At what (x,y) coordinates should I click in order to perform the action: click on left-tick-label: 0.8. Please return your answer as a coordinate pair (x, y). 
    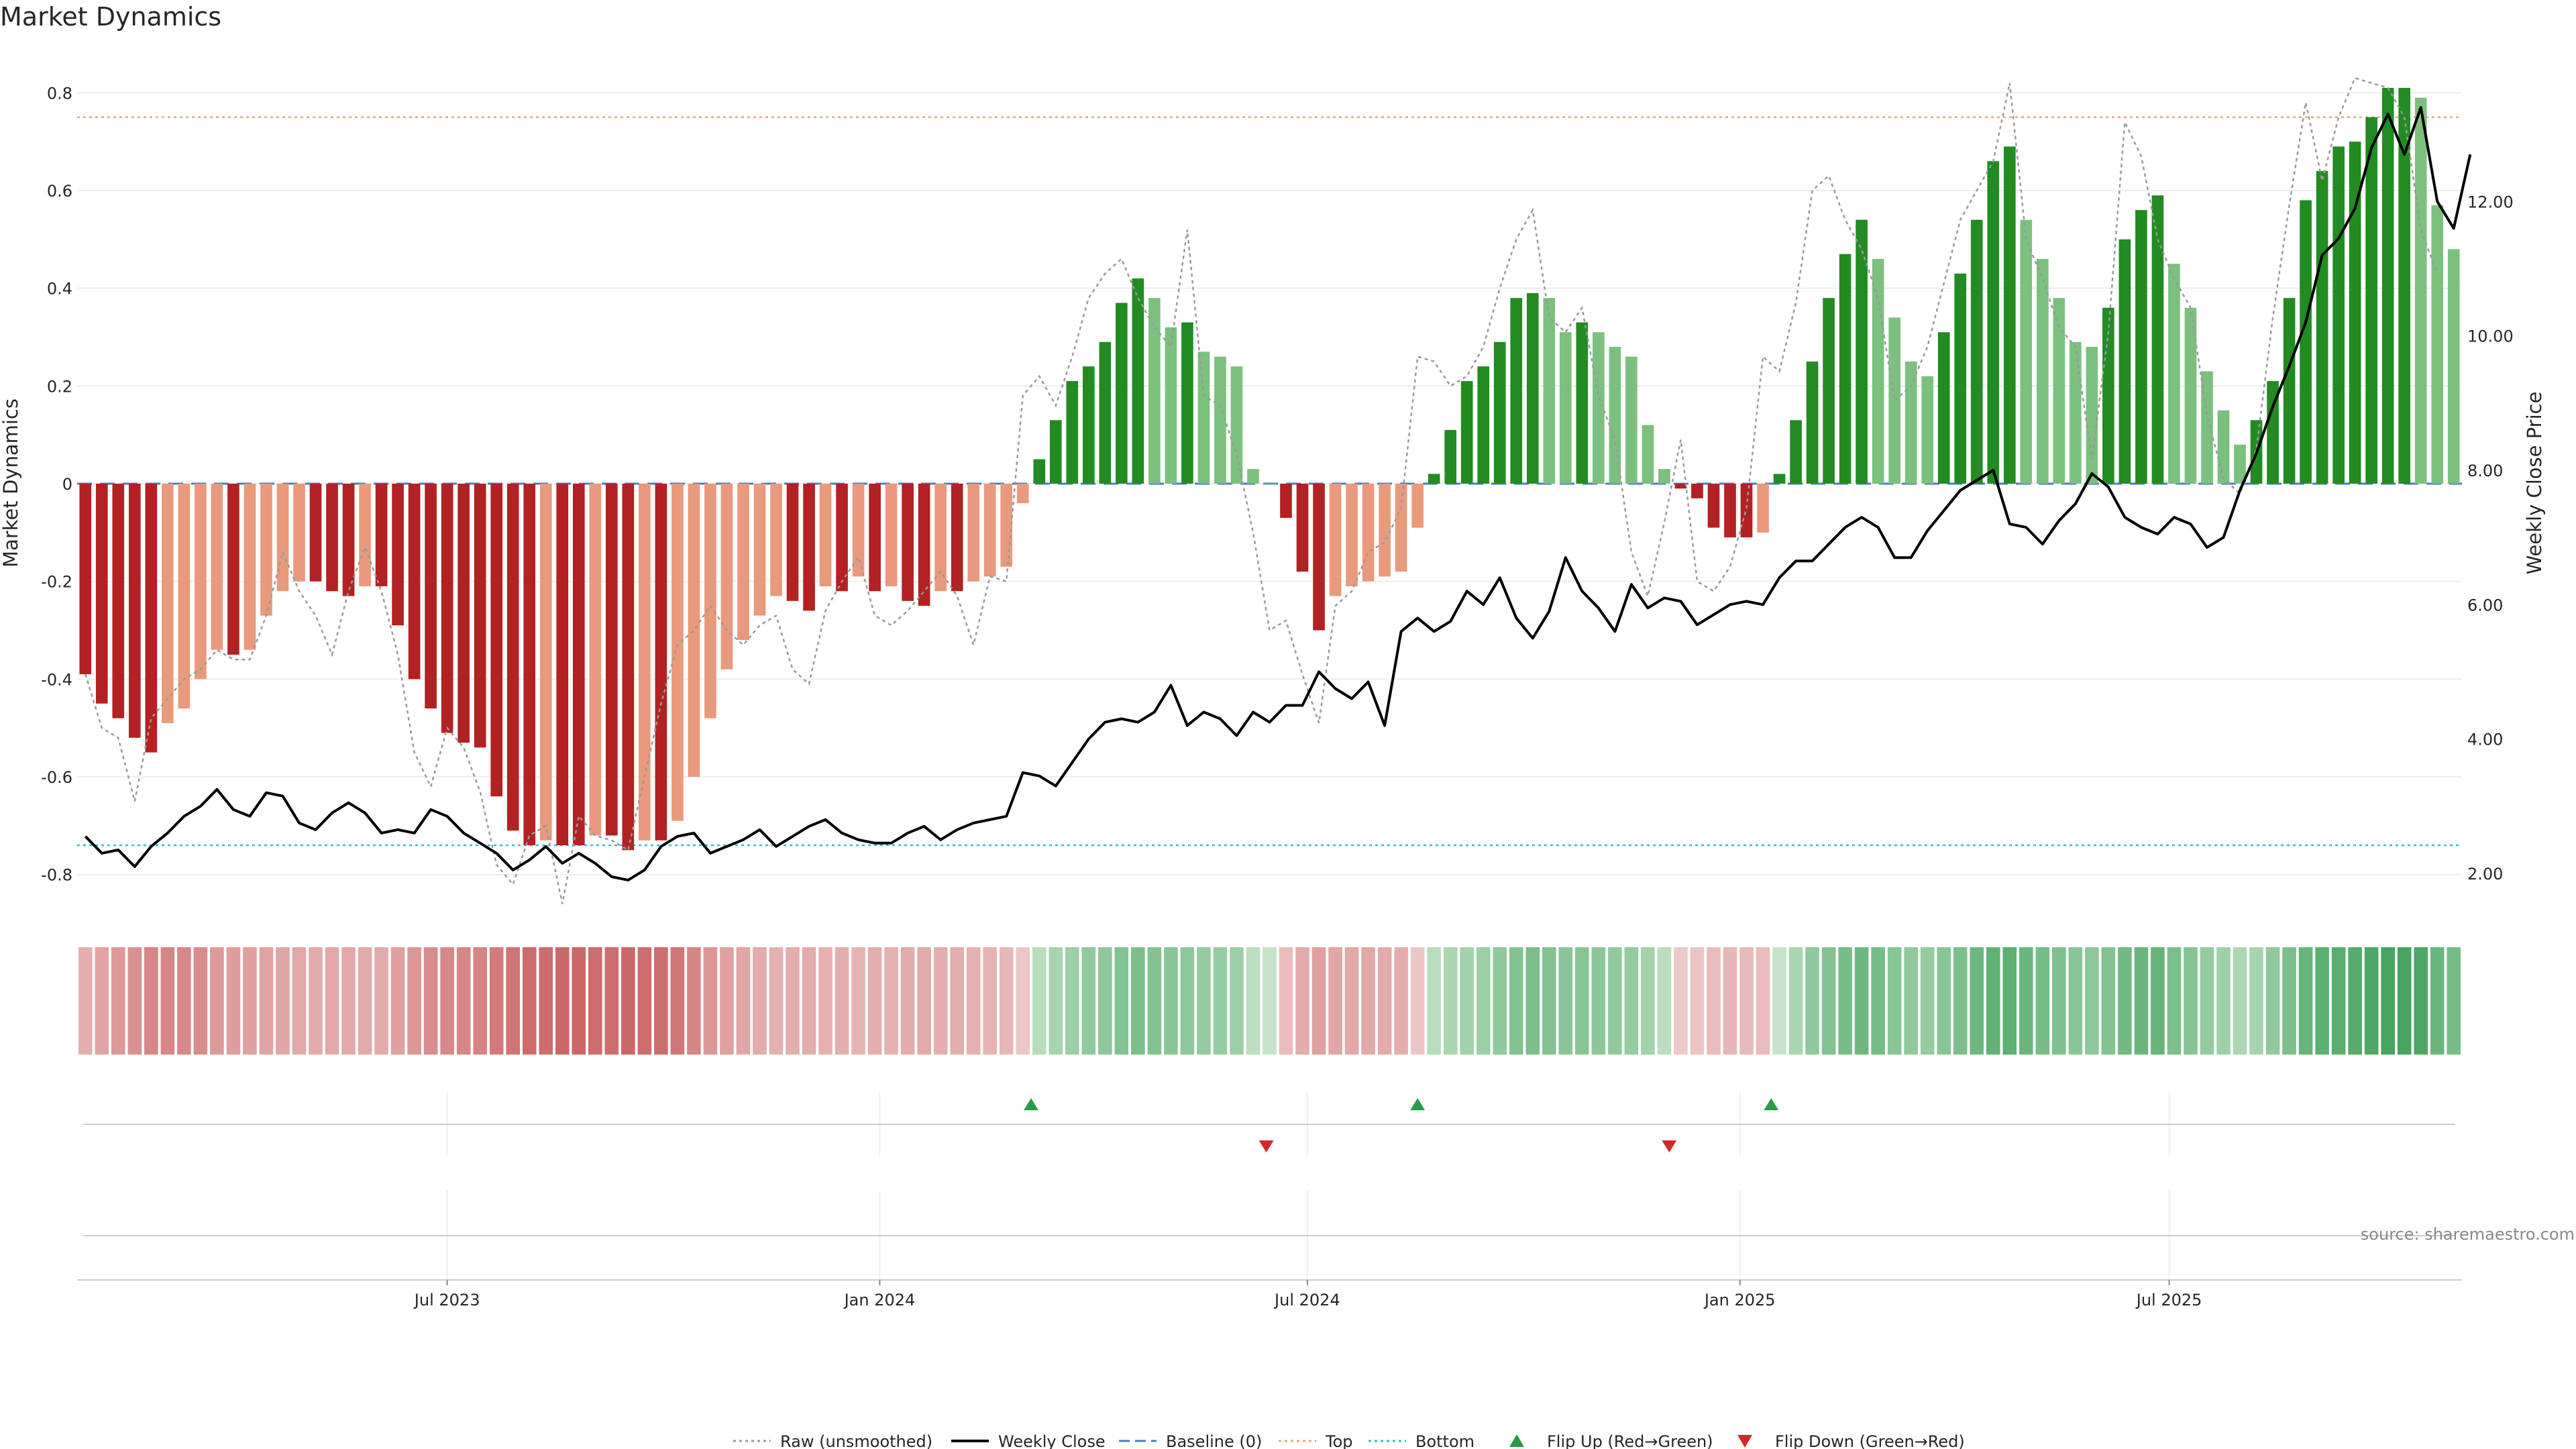
    Looking at the image, I should click on (59, 93).